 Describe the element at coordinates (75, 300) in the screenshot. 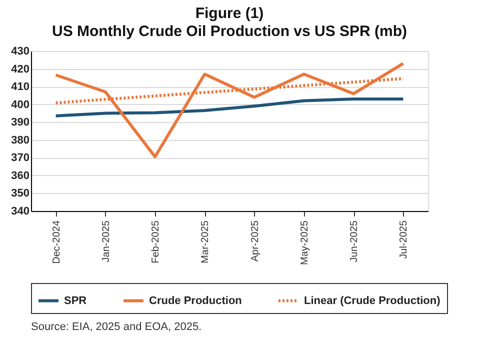

I see `legend-label: SPR` at that location.